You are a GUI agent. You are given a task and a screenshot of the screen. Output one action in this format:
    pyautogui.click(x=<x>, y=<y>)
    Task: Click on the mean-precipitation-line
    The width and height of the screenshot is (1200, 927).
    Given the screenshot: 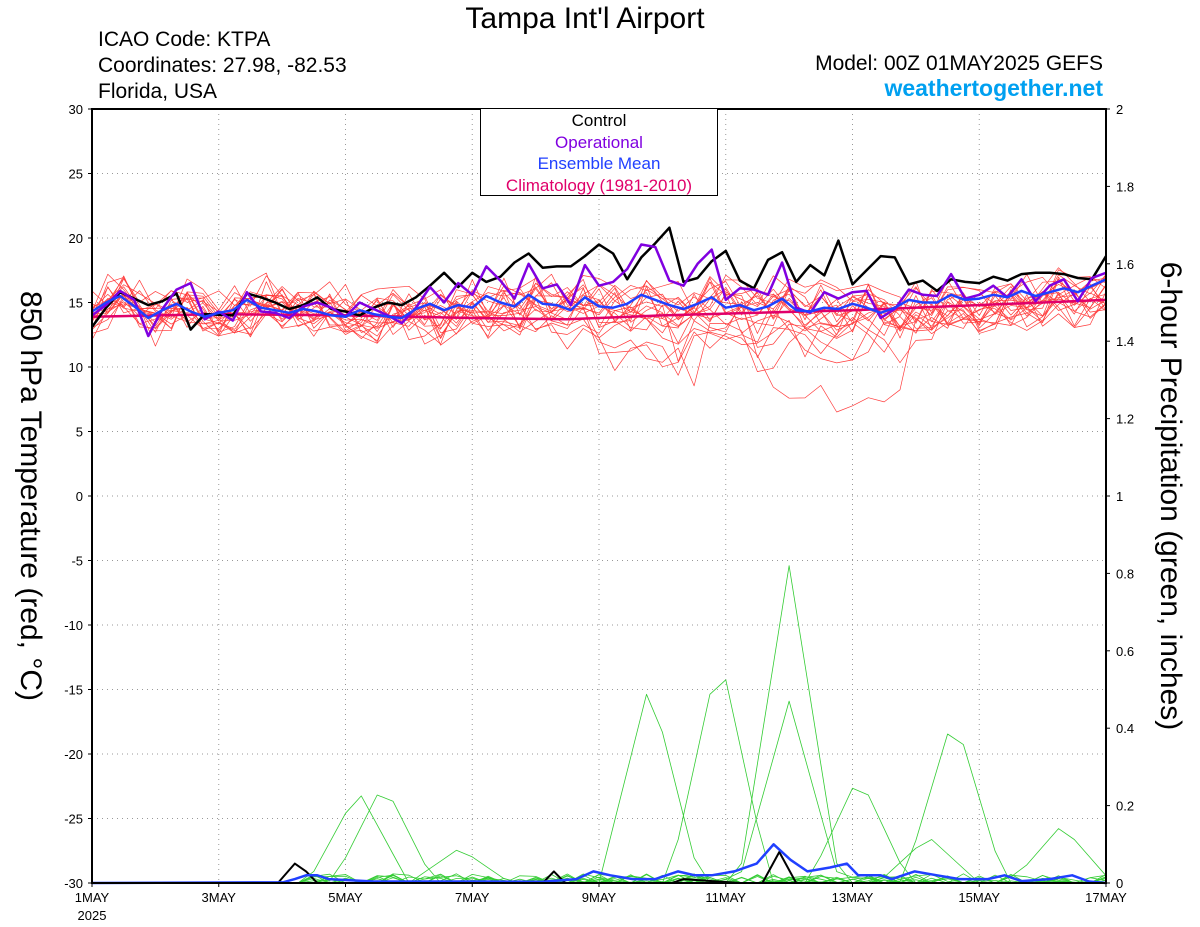 What is the action you would take?
    pyautogui.click(x=599, y=864)
    